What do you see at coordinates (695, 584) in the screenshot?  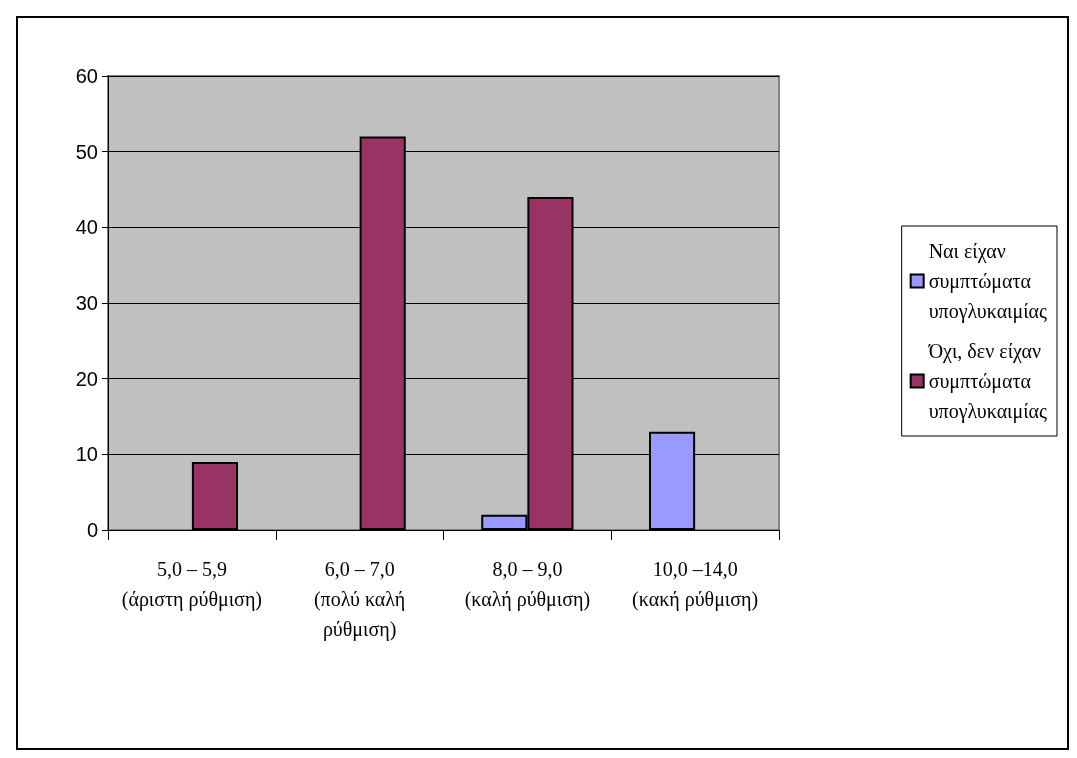 I see `x-tick-label: 10,0 –14,0 (κακή ρύθμιση)` at bounding box center [695, 584].